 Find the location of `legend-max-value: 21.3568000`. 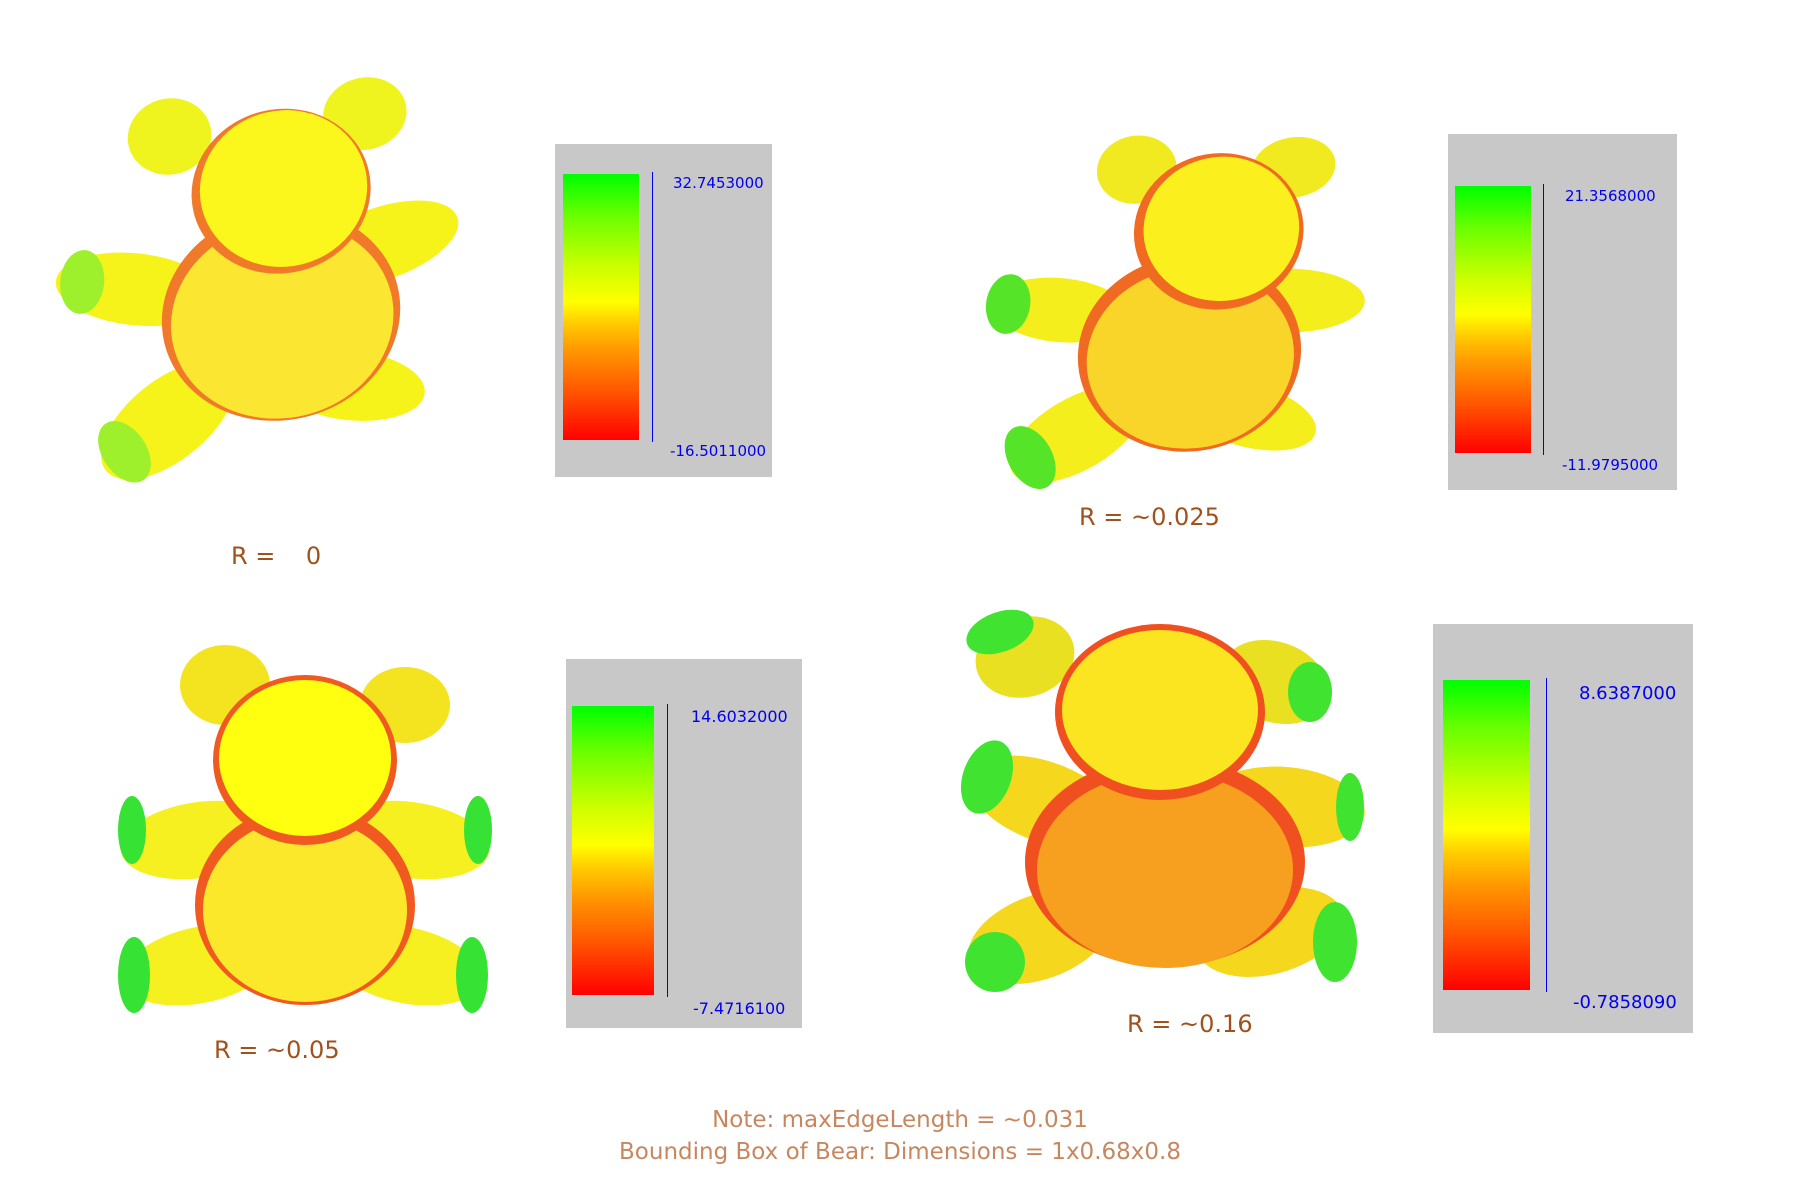

legend-max-value: 21.3568000 is located at coordinates (1610, 196).